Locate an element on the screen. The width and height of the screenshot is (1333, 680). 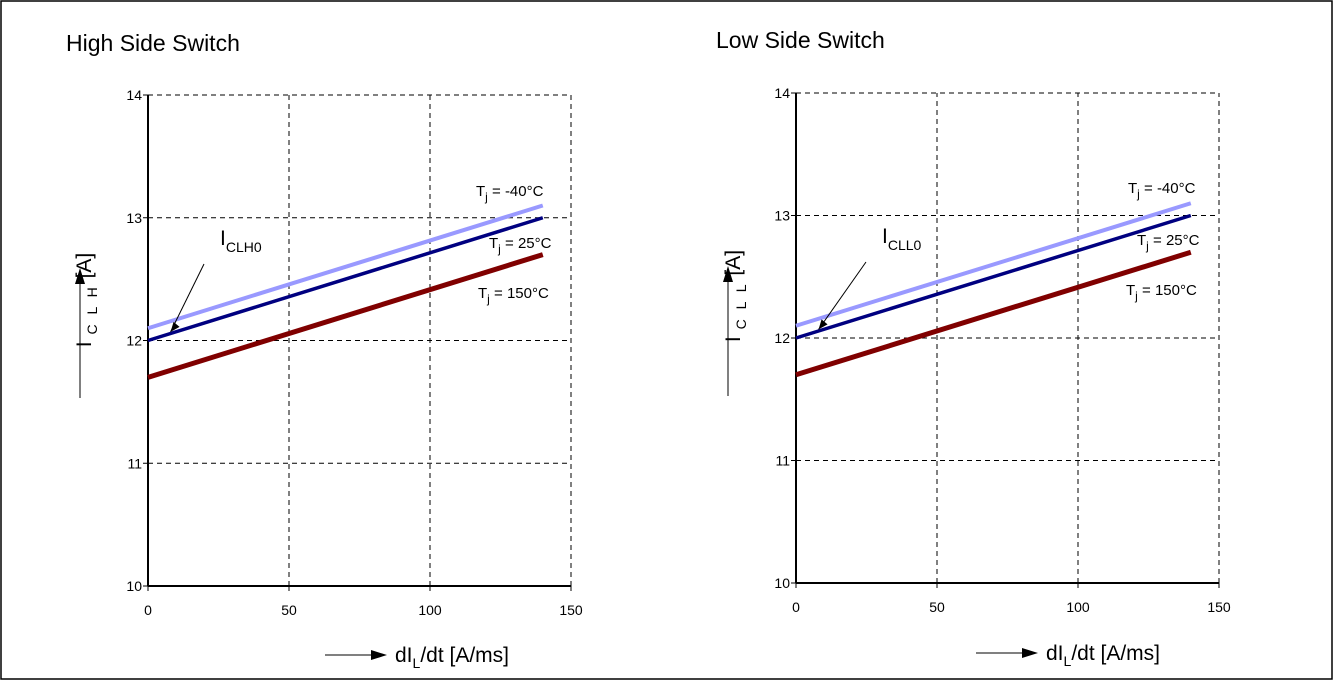
annotation-label: ICLL0 is located at coordinates (902, 239).